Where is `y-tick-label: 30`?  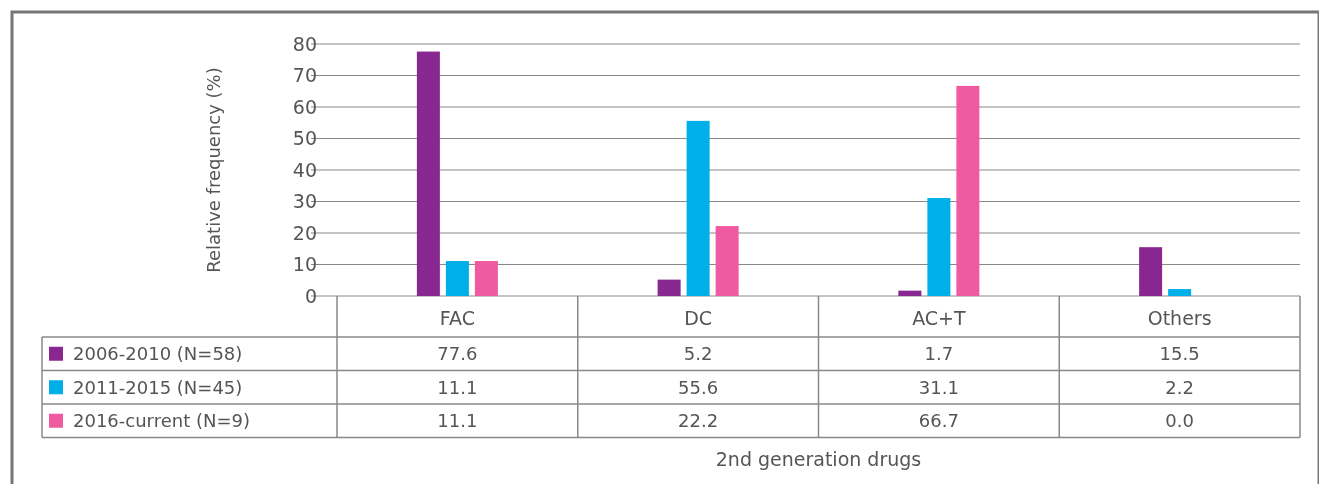 y-tick-label: 30 is located at coordinates (304, 201).